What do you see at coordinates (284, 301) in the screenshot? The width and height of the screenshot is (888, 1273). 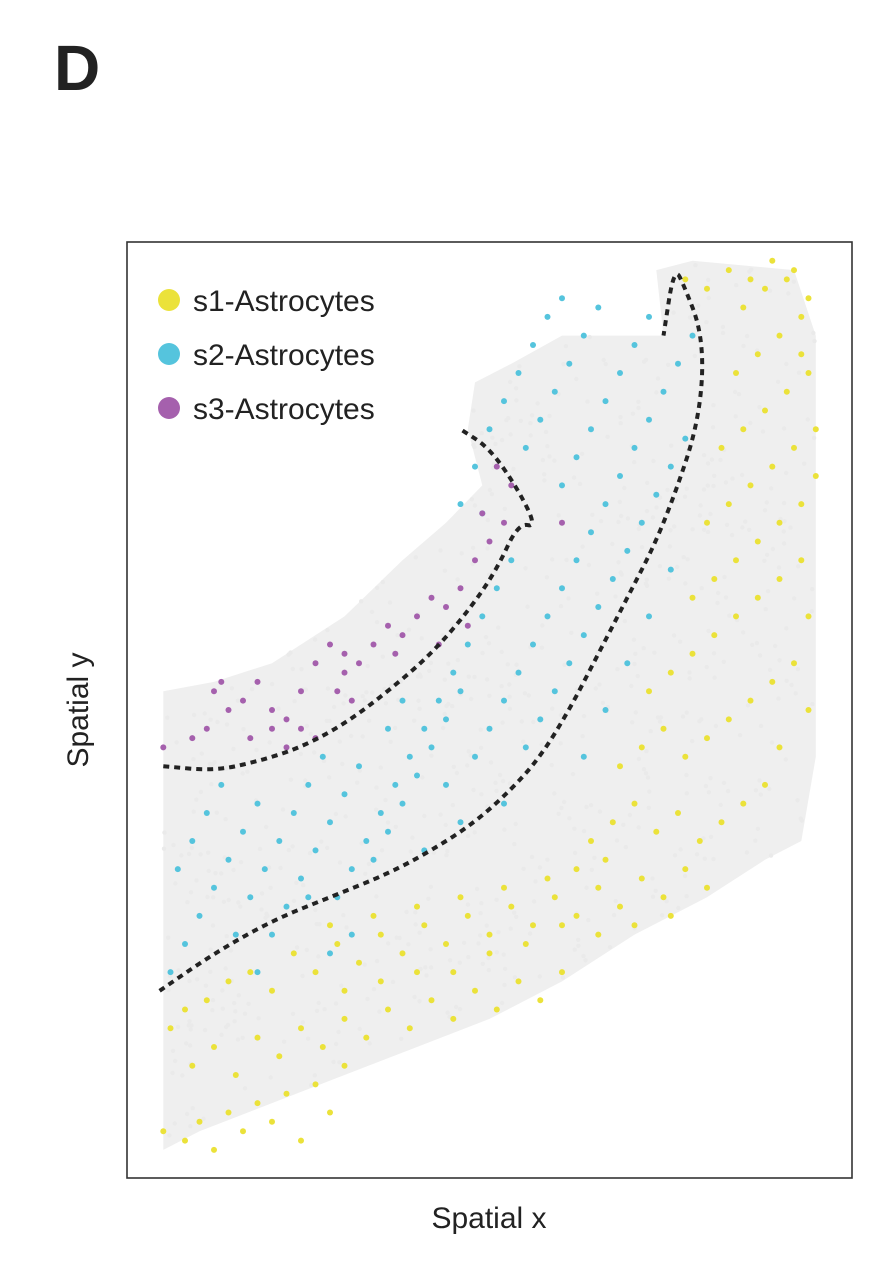 I see `legend-label: s1-Astrocytes` at bounding box center [284, 301].